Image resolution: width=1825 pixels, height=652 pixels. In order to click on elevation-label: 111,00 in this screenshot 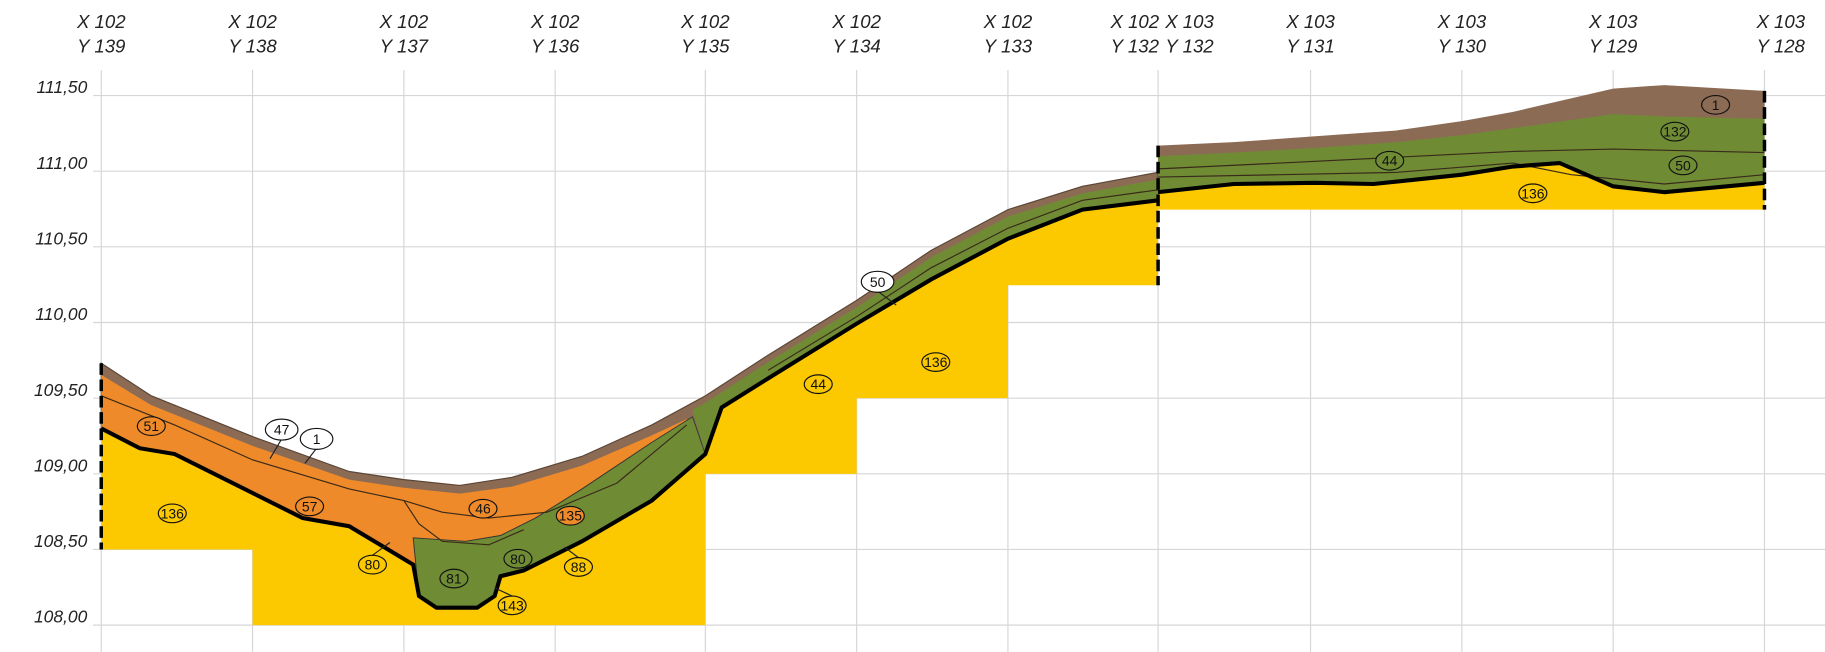, I will do `click(62, 163)`.